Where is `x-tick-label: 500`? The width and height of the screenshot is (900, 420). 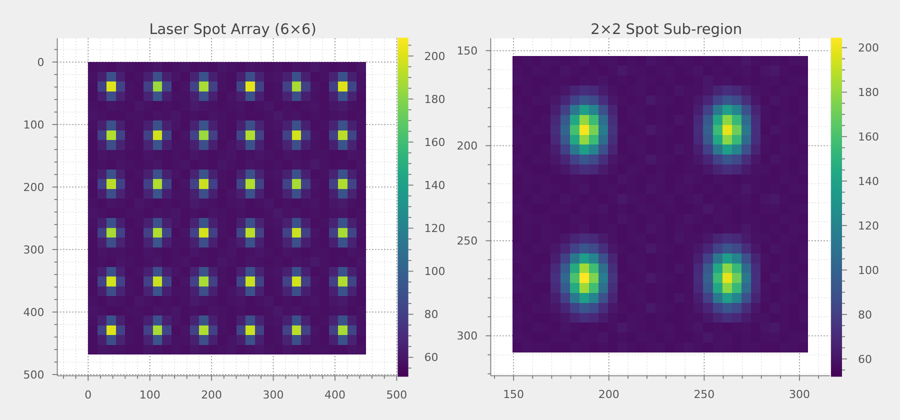 x-tick-label: 500 is located at coordinates (397, 395).